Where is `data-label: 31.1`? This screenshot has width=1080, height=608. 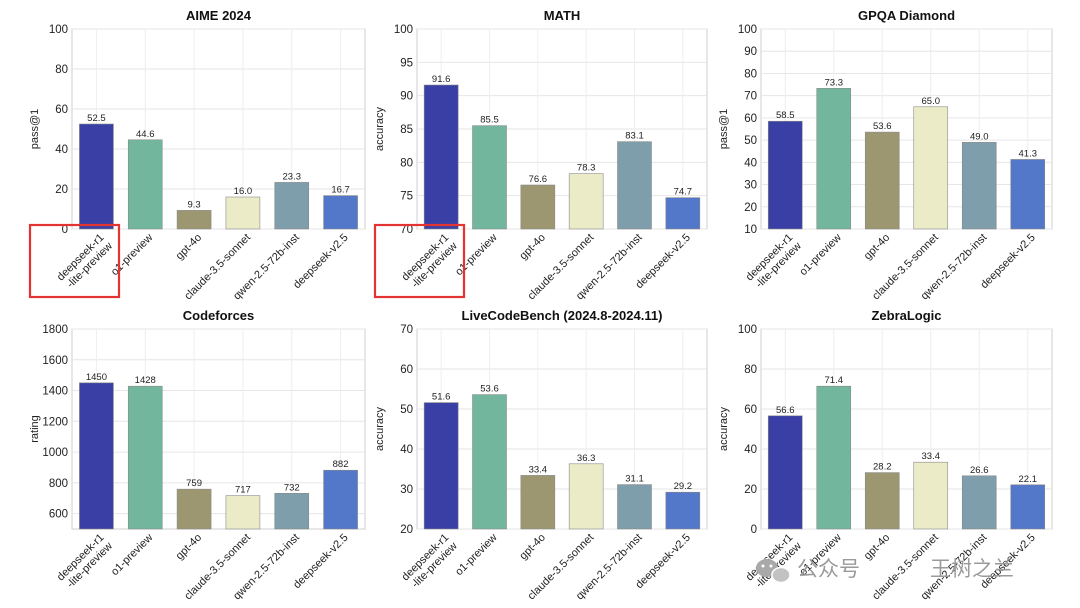 data-label: 31.1 is located at coordinates (634, 479).